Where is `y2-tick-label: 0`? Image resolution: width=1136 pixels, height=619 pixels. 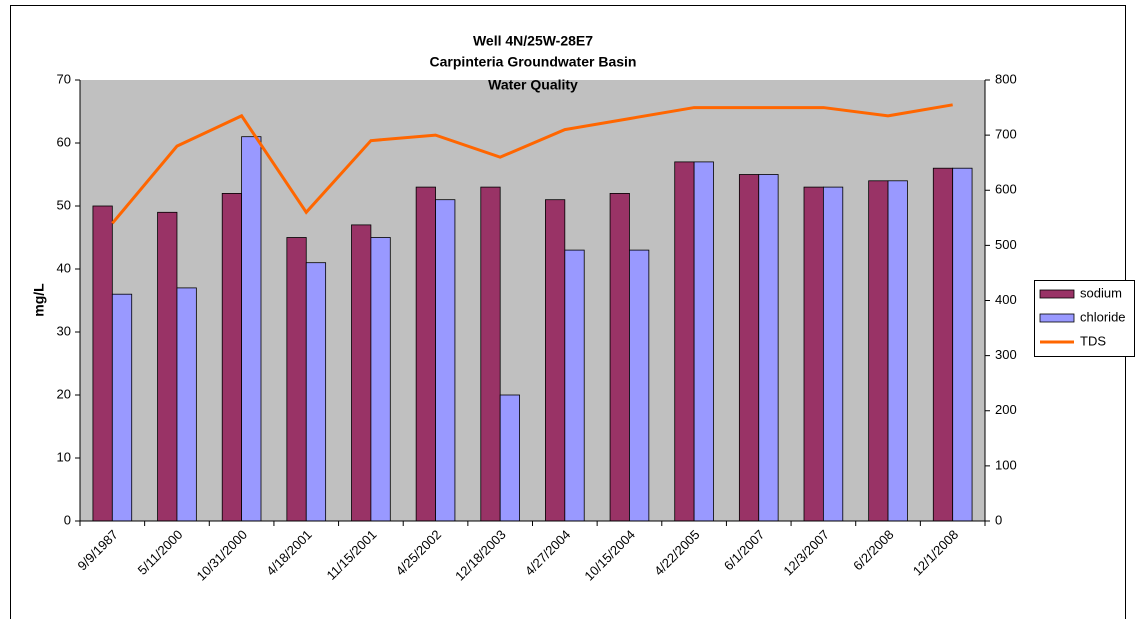
y2-tick-label: 0 is located at coordinates (998, 519).